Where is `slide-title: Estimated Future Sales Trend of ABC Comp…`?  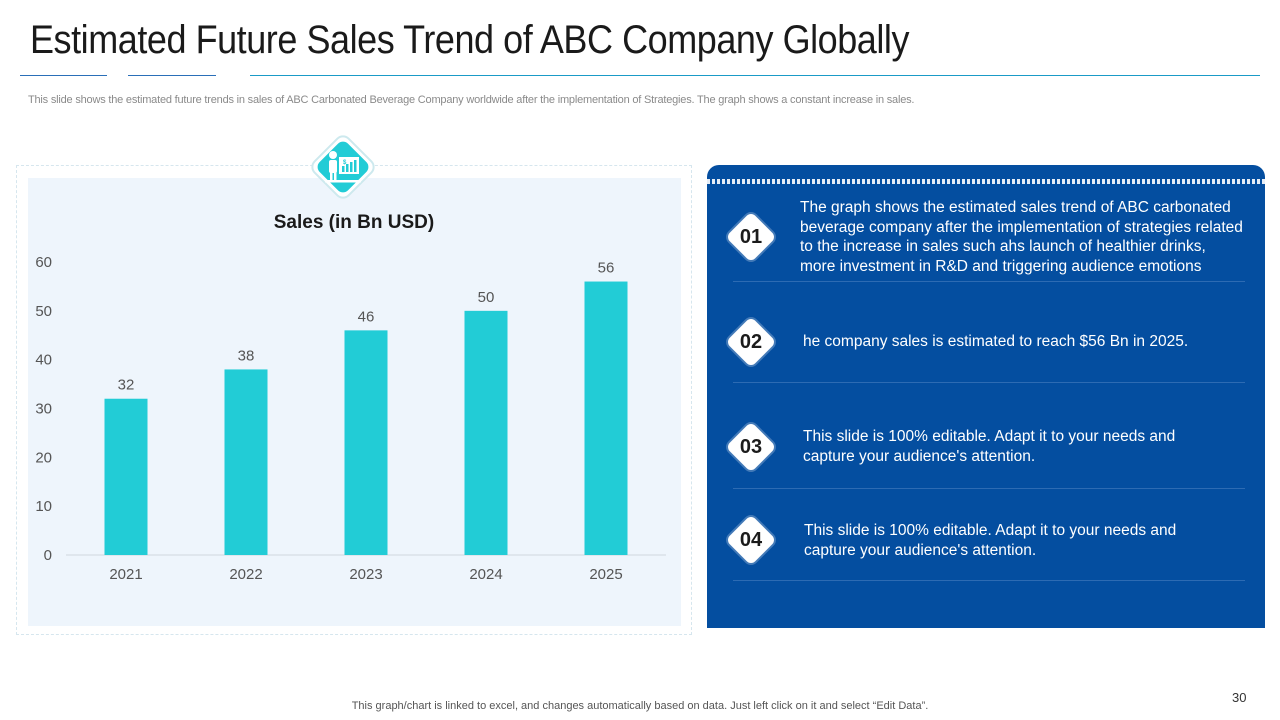 slide-title: Estimated Future Sales Trend of ABC Comp… is located at coordinates (470, 40).